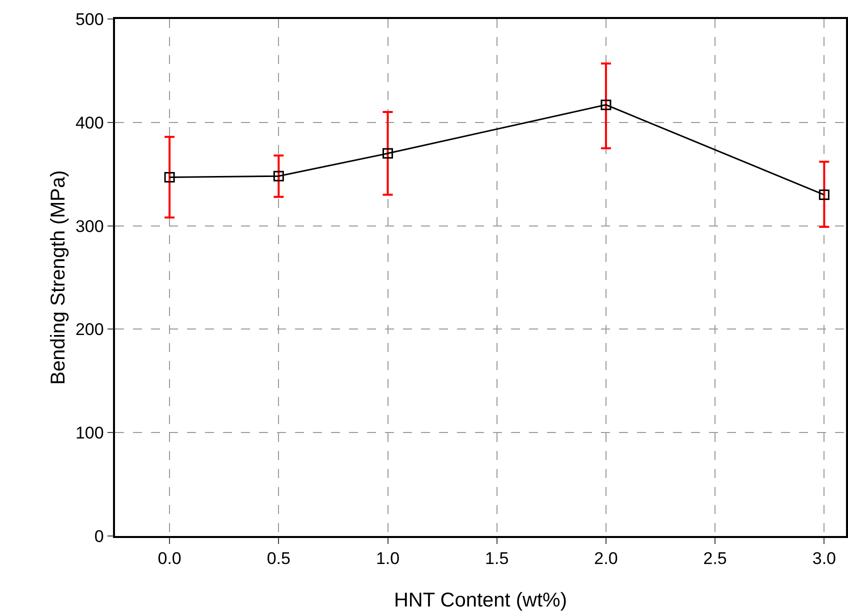 The image size is (848, 612). What do you see at coordinates (89, 433) in the screenshot?
I see `y-tick-label: 100` at bounding box center [89, 433].